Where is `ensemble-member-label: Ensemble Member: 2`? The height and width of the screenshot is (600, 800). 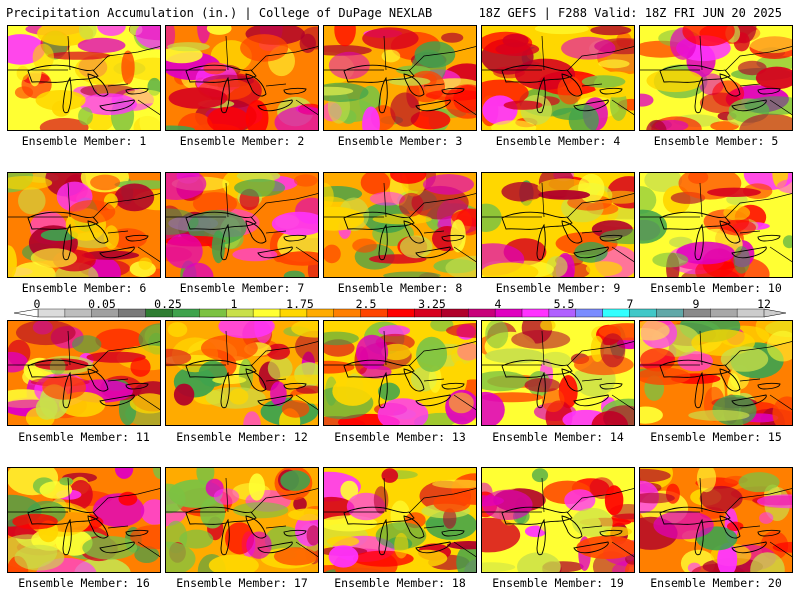
ensemble-member-label: Ensemble Member: 2 is located at coordinates (242, 141).